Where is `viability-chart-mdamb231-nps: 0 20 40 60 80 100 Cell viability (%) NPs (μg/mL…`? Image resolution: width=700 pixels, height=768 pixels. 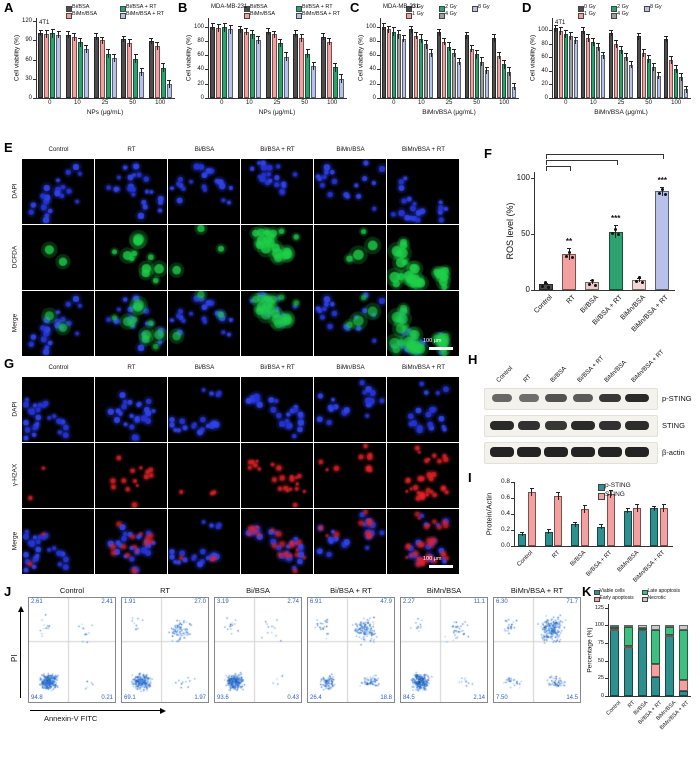 viability-chart-mdamb231-nps: 0 20 40 60 80 100 Cell viability (%) NPs (μg/mL… is located at coordinates (266, 70).